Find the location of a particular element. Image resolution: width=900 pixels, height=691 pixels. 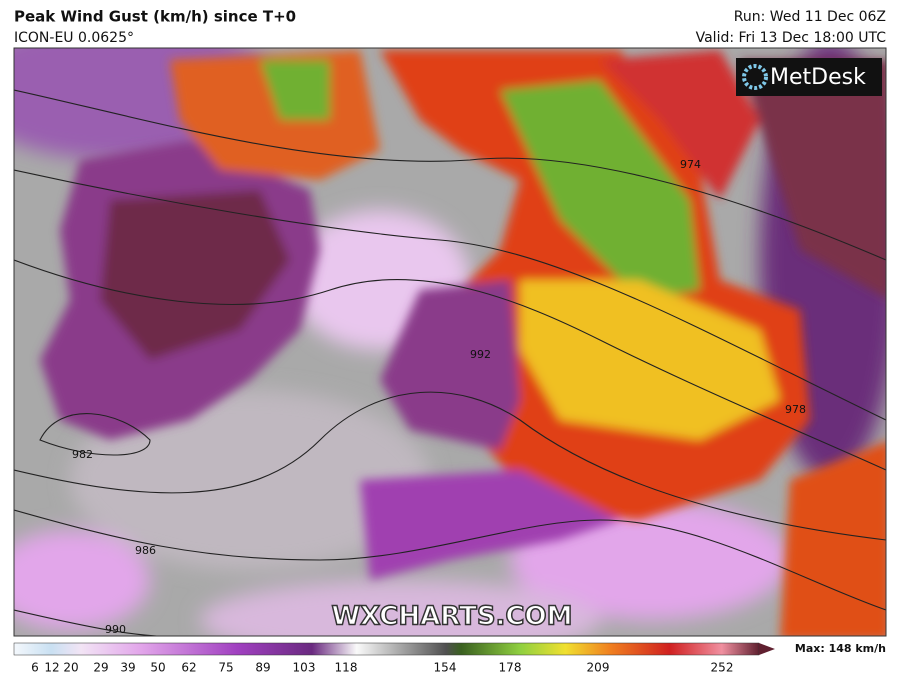

colorbar-tick-label: 209 is located at coordinates (598, 668).